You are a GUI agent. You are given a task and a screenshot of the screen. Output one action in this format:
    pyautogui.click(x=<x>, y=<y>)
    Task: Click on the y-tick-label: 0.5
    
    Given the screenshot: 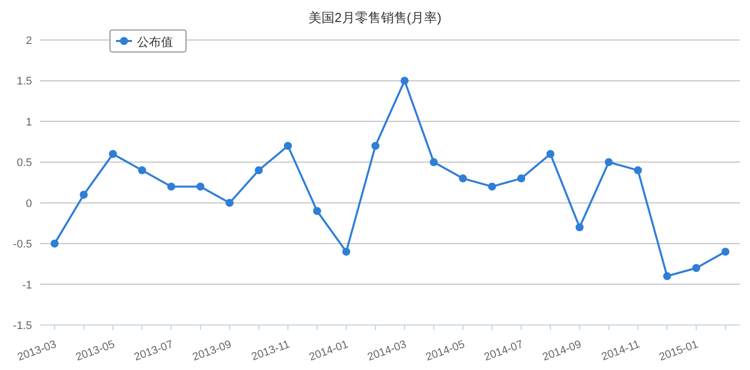 What is the action you would take?
    pyautogui.click(x=24, y=163)
    